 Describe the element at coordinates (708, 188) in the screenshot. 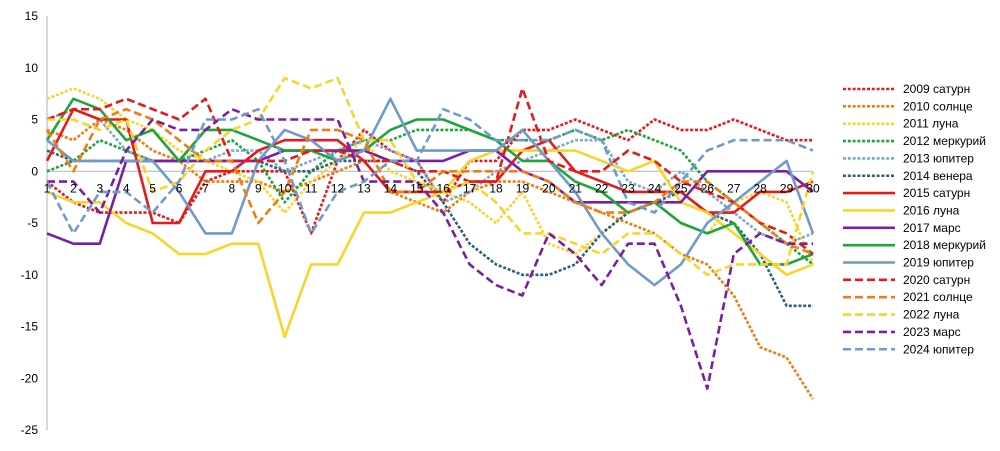

I see `x-tick-label: 26` at that location.